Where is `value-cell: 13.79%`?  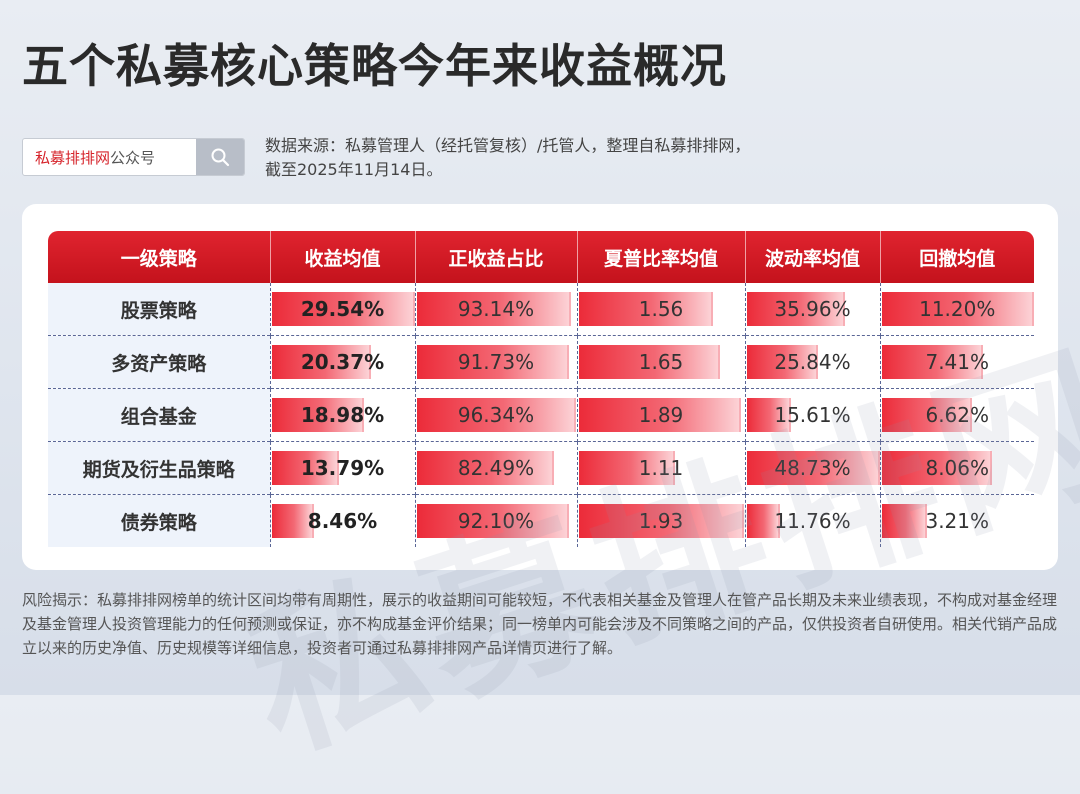 value-cell: 13.79% is located at coordinates (342, 468).